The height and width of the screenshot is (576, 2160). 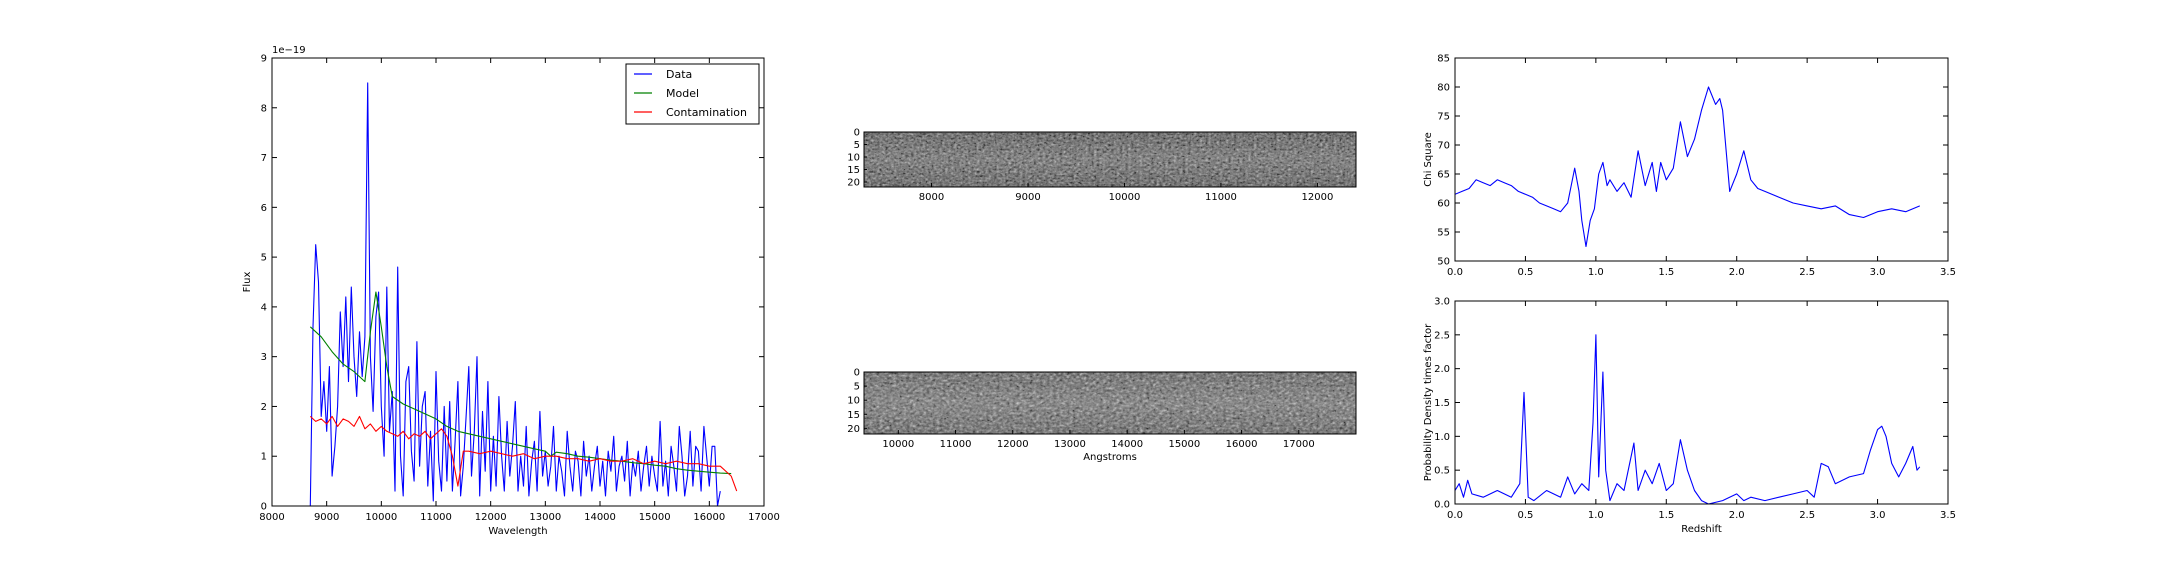 I want to click on x-axis-label: Redshift, so click(x=1701, y=529).